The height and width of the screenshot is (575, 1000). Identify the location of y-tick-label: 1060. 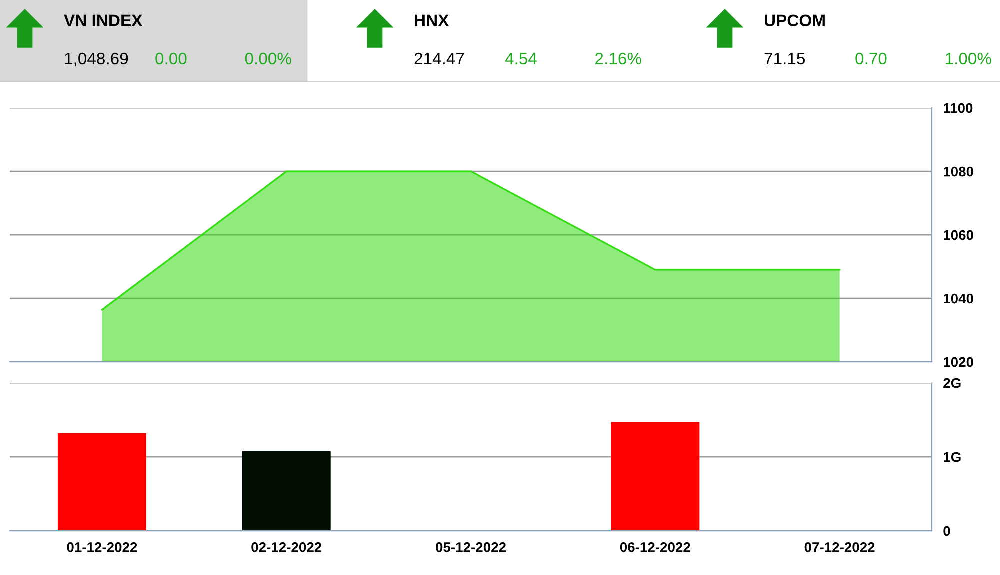
(959, 235).